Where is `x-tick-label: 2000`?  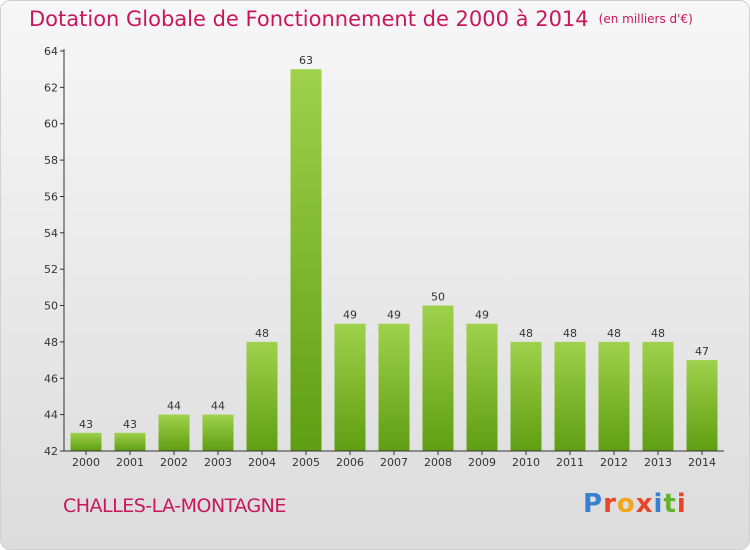 x-tick-label: 2000 is located at coordinates (86, 462).